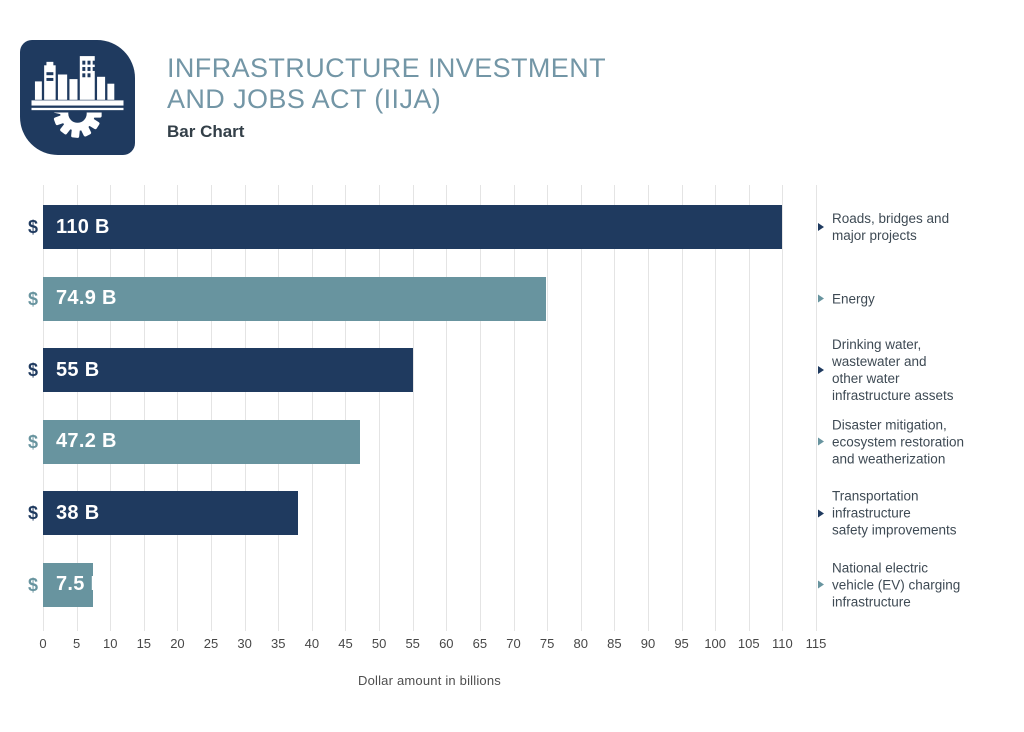 This screenshot has height=732, width=1024. Describe the element at coordinates (244, 643) in the screenshot. I see `x-tick-label: 30` at that location.